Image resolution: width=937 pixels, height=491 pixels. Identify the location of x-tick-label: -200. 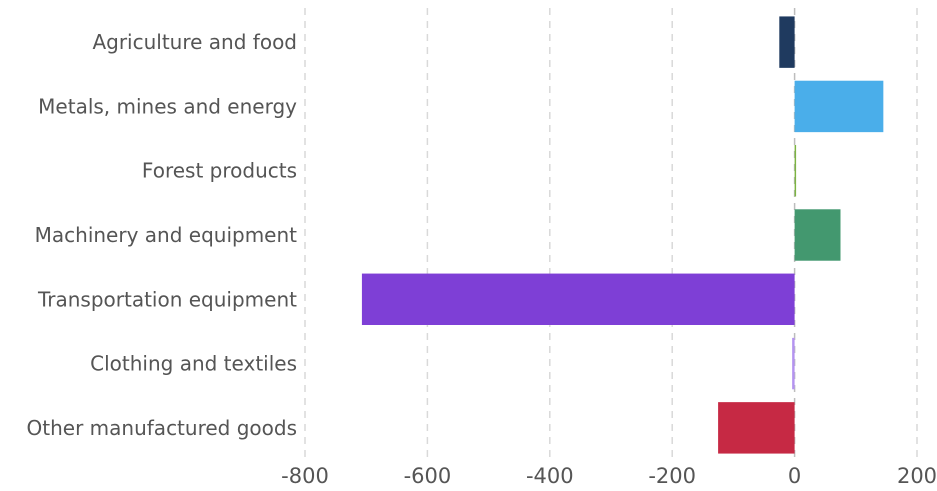
(672, 476).